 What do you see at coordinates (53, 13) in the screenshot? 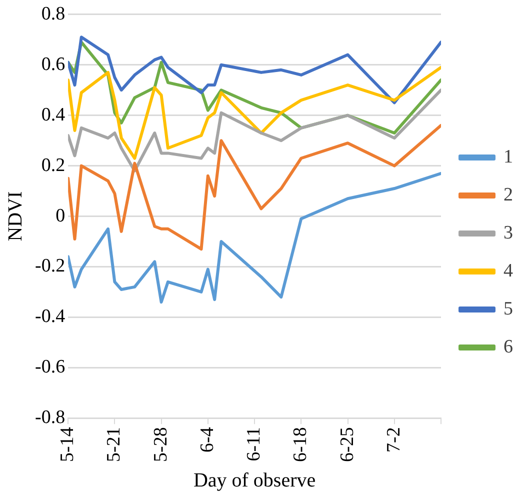
I see `y-tick-label: 0.8` at bounding box center [53, 13].